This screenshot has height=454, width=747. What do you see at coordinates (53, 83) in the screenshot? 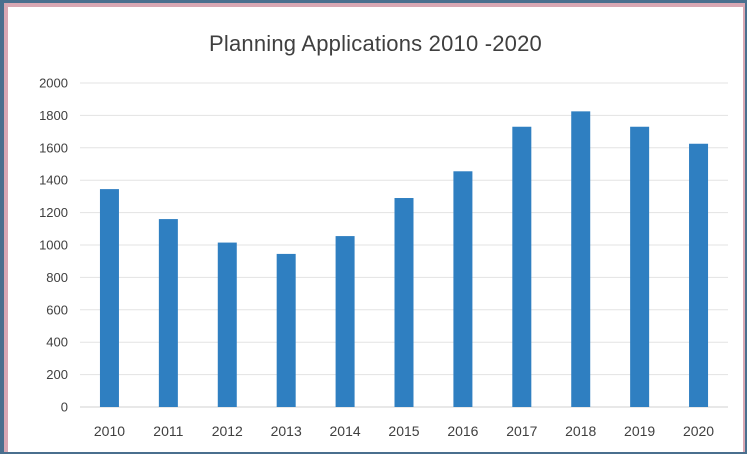
I see `y-tick-label: 2000` at bounding box center [53, 83].